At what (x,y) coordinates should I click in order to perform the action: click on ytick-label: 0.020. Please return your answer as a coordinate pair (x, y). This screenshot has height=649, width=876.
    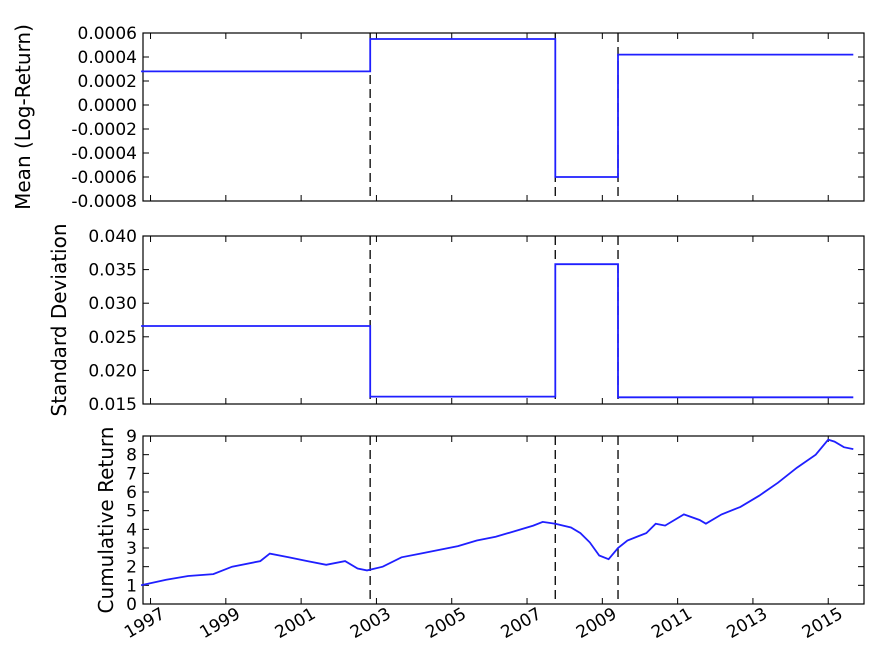
    Looking at the image, I should click on (112, 371).